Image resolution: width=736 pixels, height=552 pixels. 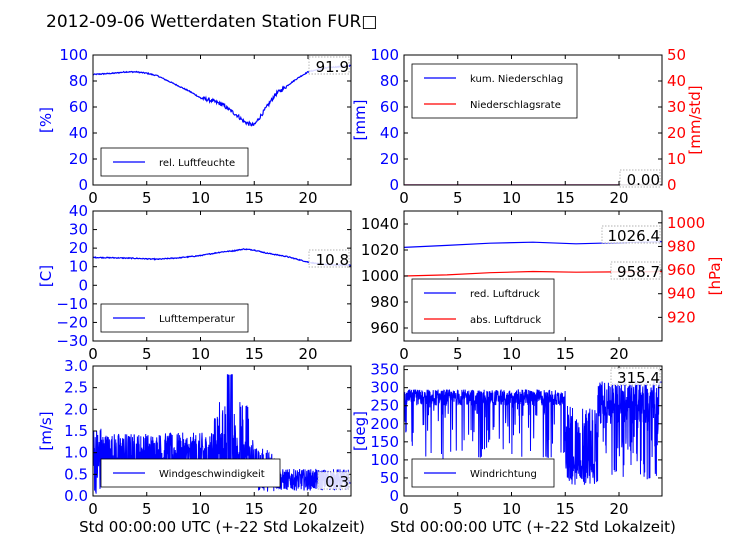 I want to click on legend-label: red. Luftdruck, so click(x=505, y=294).